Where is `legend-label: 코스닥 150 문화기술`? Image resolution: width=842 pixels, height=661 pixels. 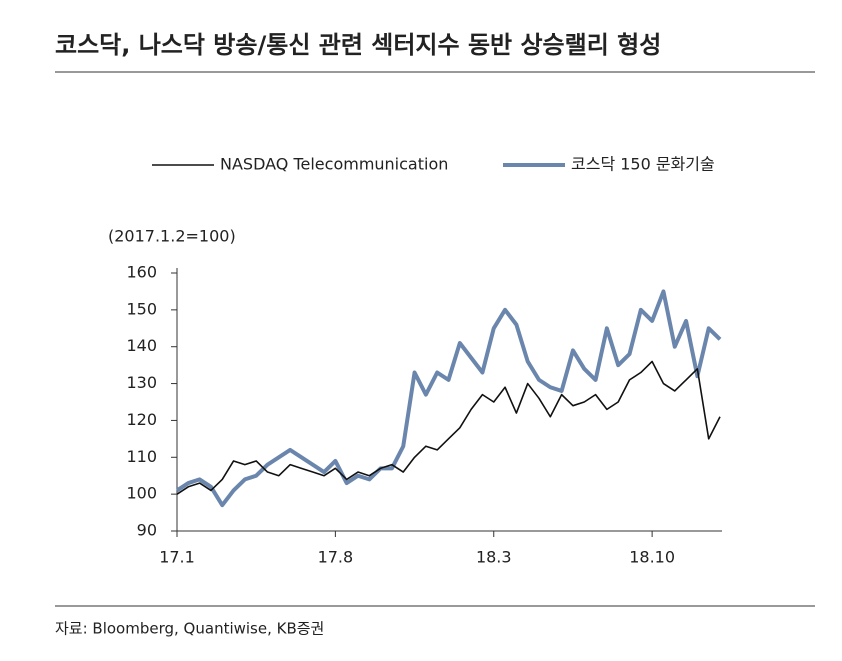
legend-label: 코스닥 150 문화기술 is located at coordinates (643, 164).